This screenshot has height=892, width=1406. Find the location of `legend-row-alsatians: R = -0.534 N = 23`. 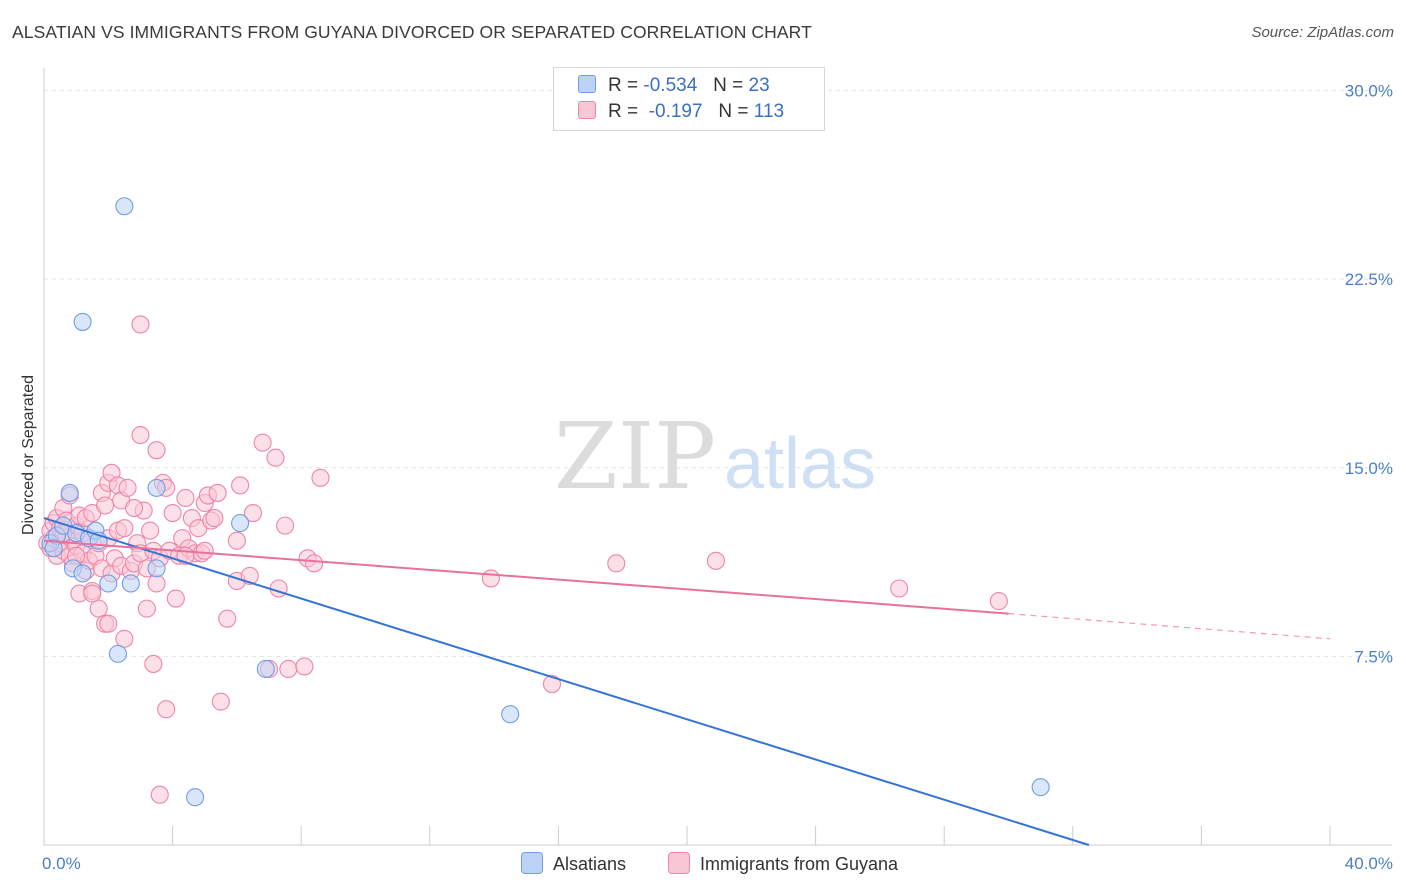

legend-row-alsatians: R = -0.534 N = 23 is located at coordinates (674, 87).